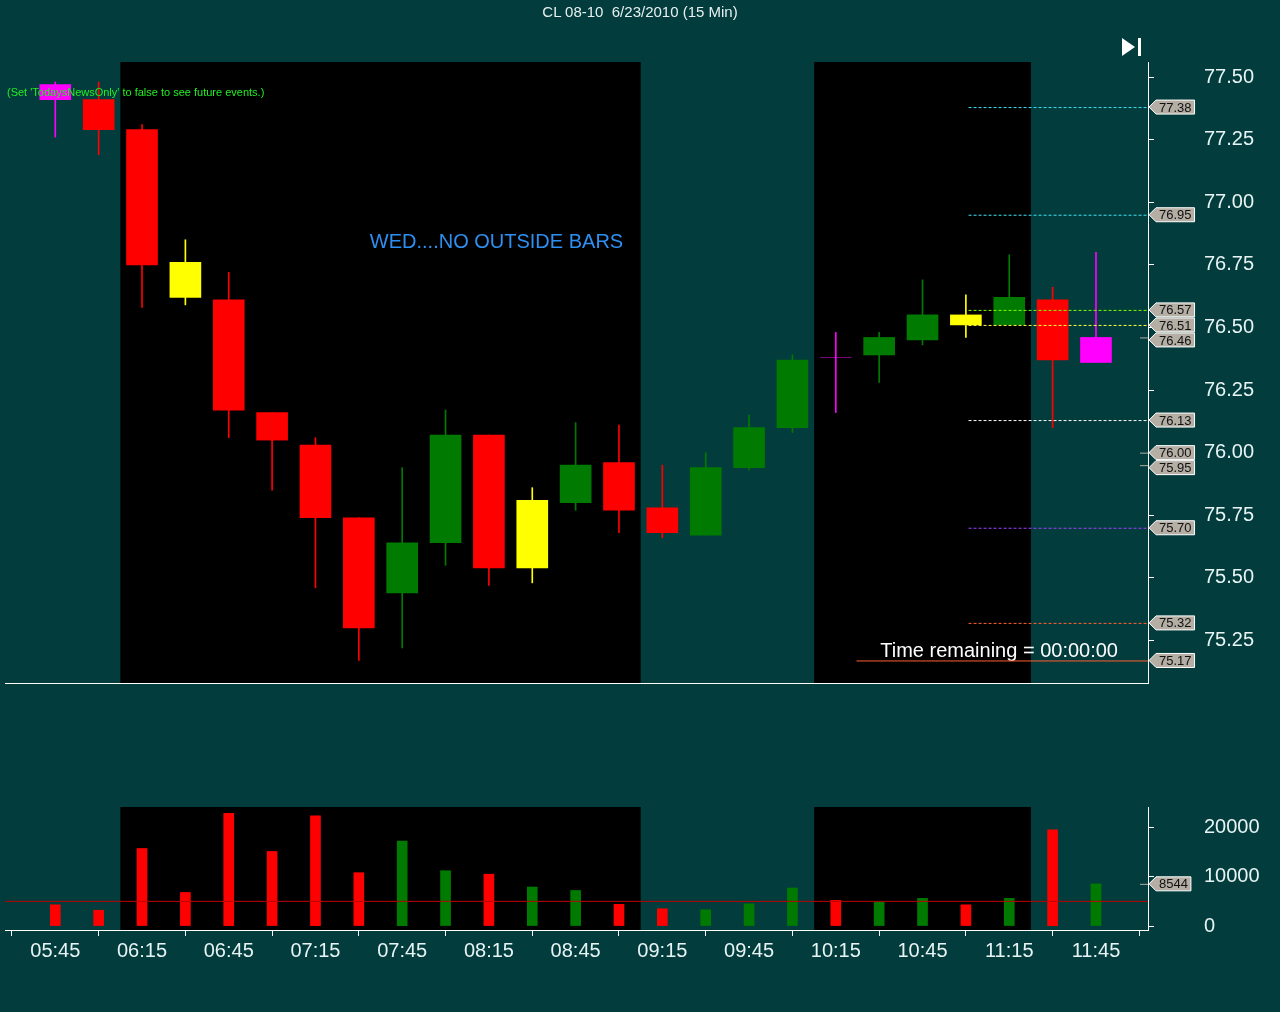 The width and height of the screenshot is (1280, 1012). What do you see at coordinates (1175, 453) in the screenshot?
I see `ref-line-label: 76.00` at bounding box center [1175, 453].